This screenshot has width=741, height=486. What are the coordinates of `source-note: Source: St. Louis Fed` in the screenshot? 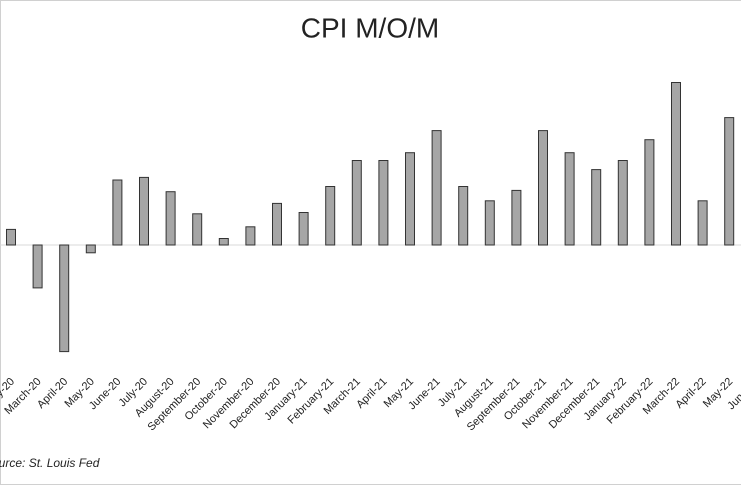 It's located at (50, 463).